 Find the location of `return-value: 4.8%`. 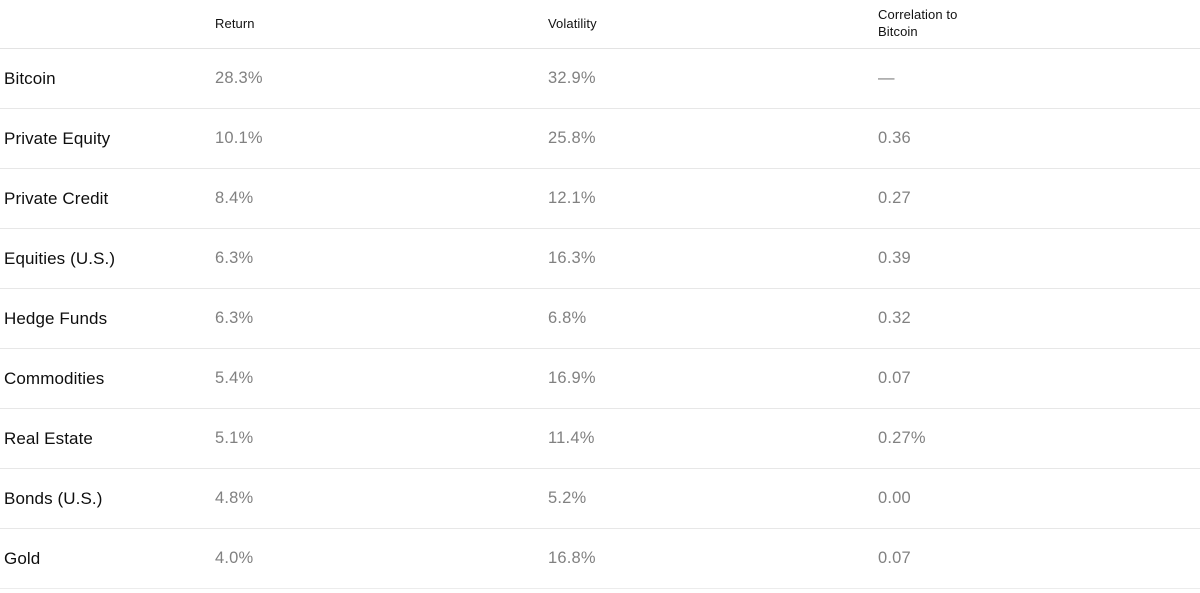

return-value: 4.8% is located at coordinates (234, 498).